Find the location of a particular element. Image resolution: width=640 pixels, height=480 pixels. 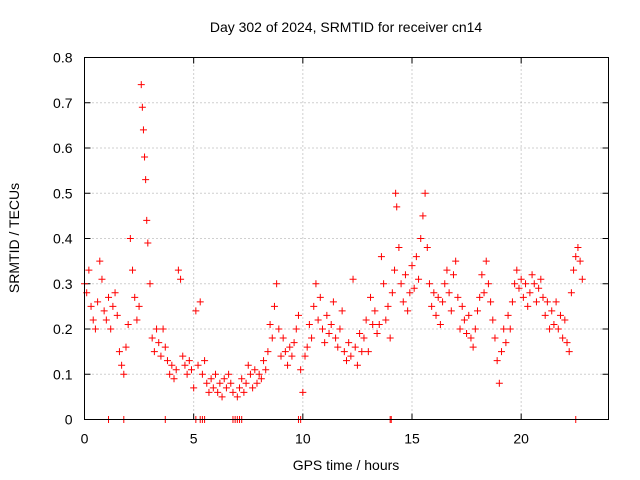

y-tick-label: 0.1 is located at coordinates (63, 374).